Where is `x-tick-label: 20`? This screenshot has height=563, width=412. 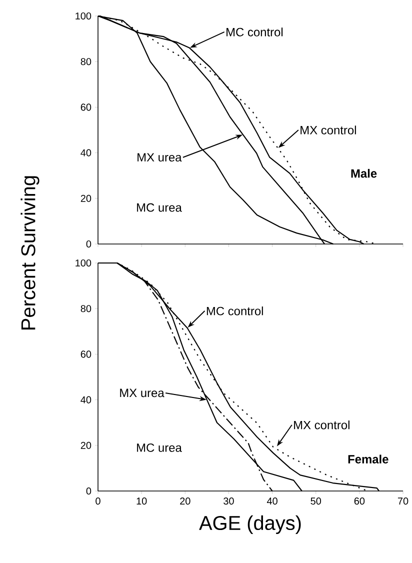 x-tick-label: 20 is located at coordinates (185, 501).